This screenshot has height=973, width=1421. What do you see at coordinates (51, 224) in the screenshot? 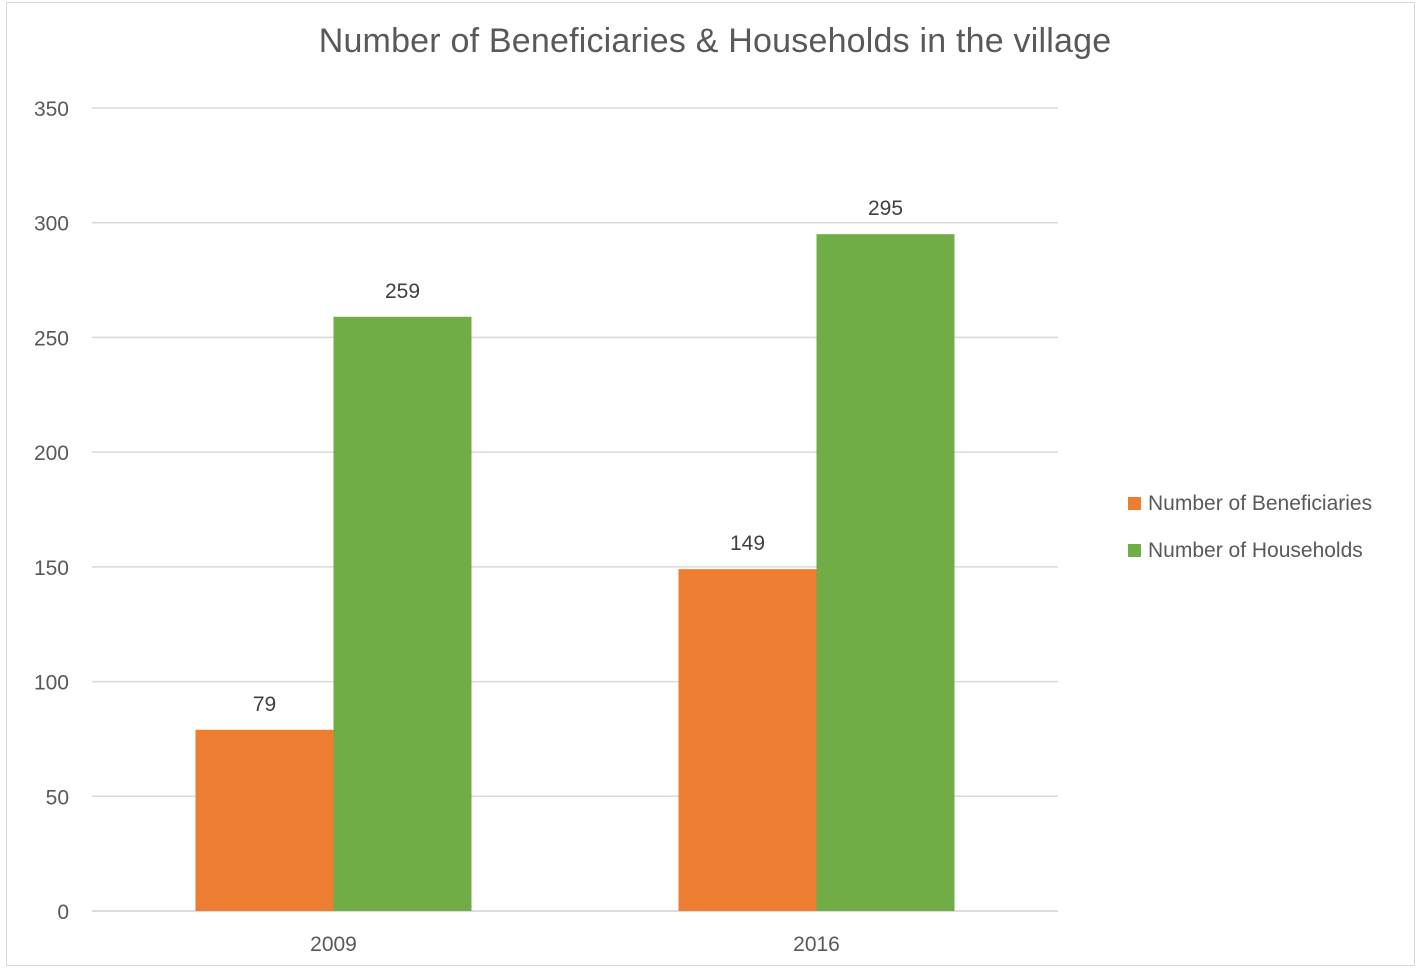
I see `y-tick-label: 300` at bounding box center [51, 224].